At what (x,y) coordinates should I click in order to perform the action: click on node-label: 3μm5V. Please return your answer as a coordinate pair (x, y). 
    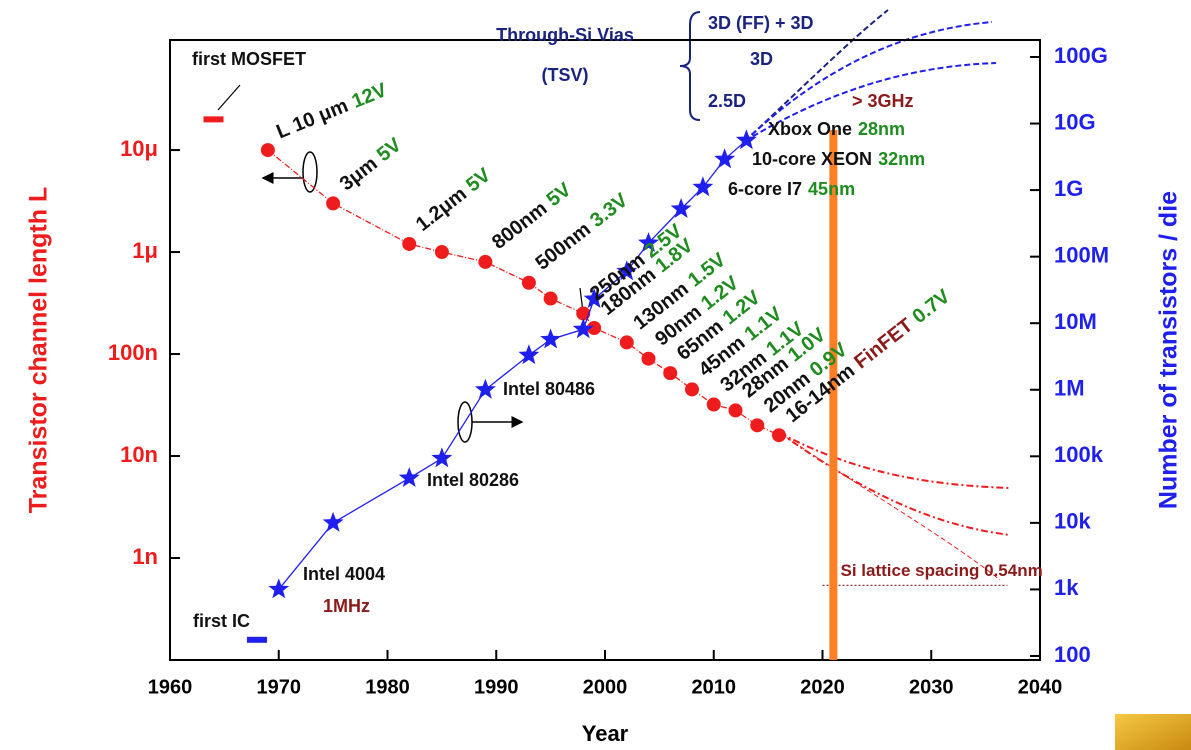
    Looking at the image, I should click on (371, 165).